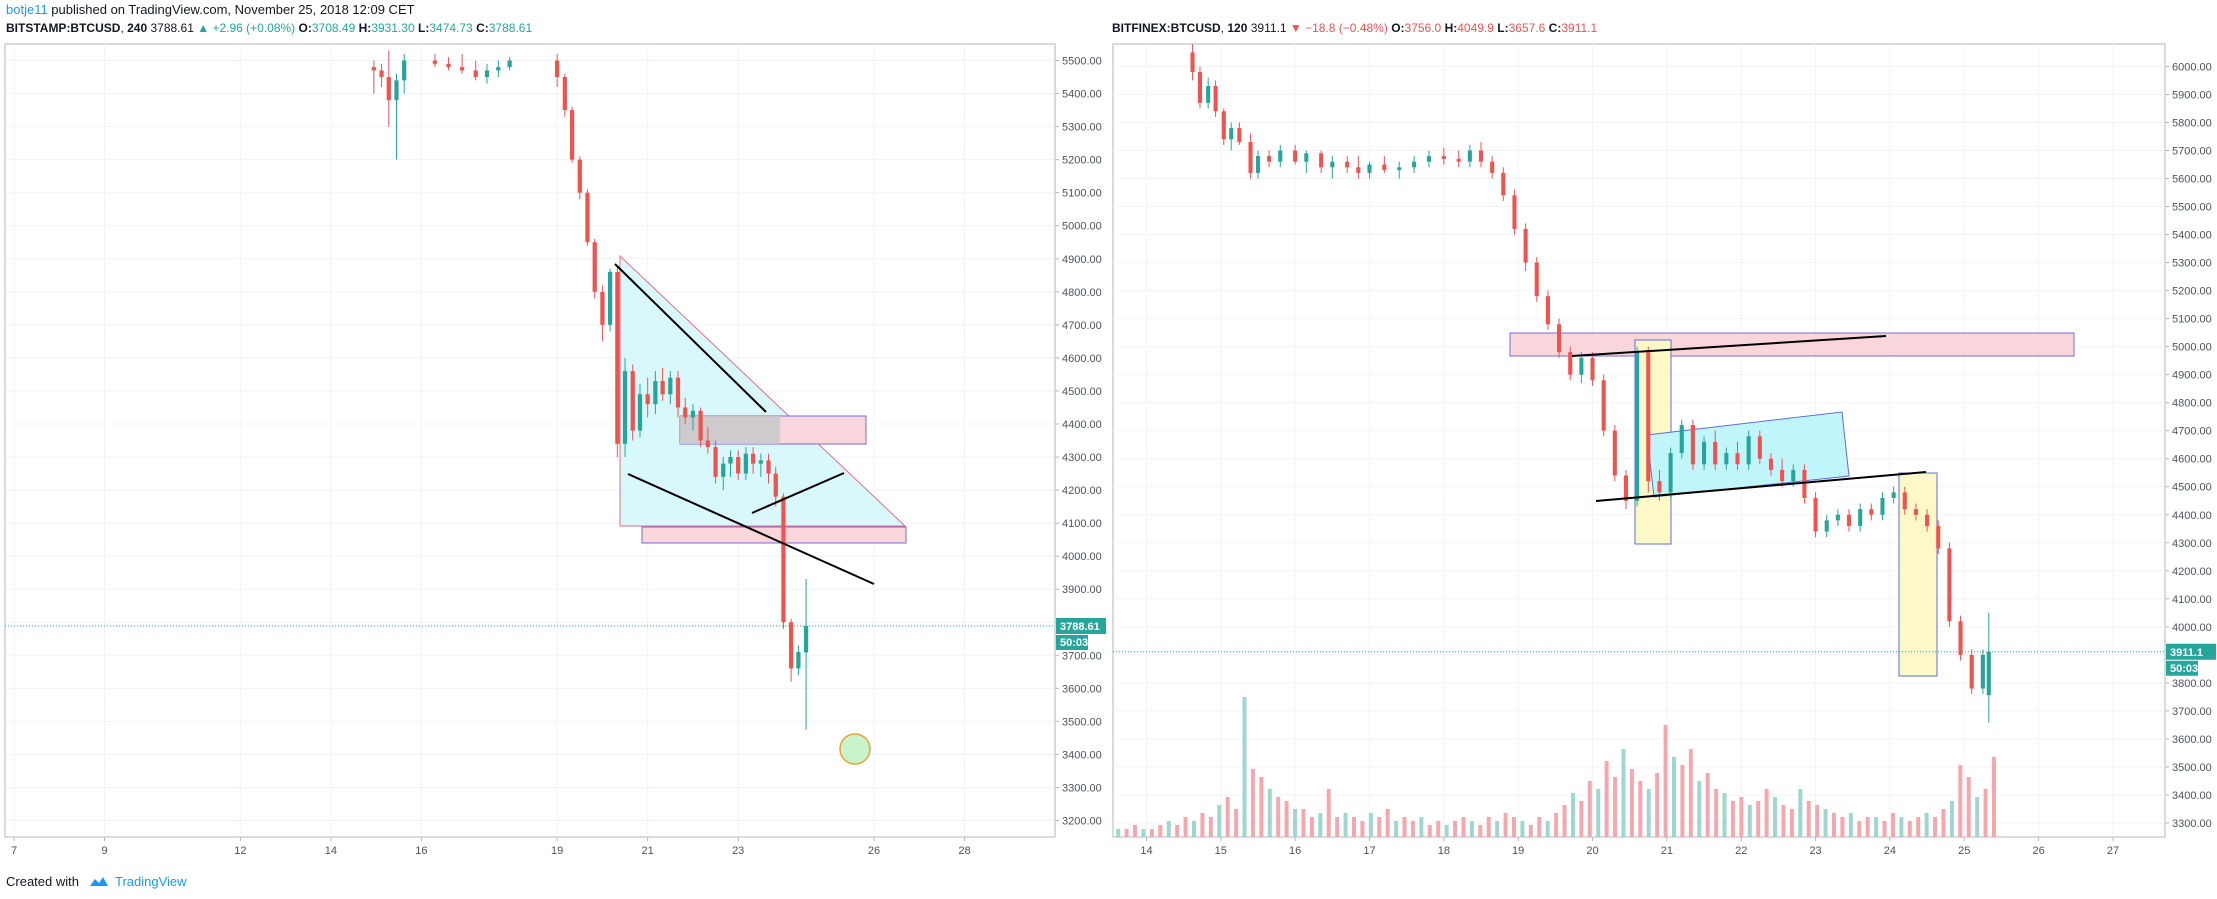 The image size is (2217, 899). I want to click on tradingview-link: TradingView, so click(151, 881).